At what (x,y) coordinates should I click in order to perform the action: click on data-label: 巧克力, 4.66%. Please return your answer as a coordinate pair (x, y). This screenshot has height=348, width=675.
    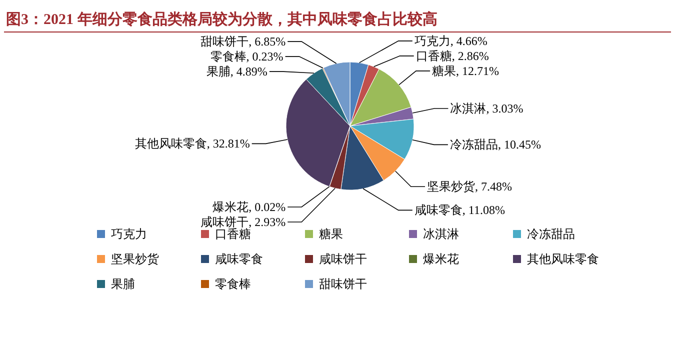
    Looking at the image, I should click on (451, 41).